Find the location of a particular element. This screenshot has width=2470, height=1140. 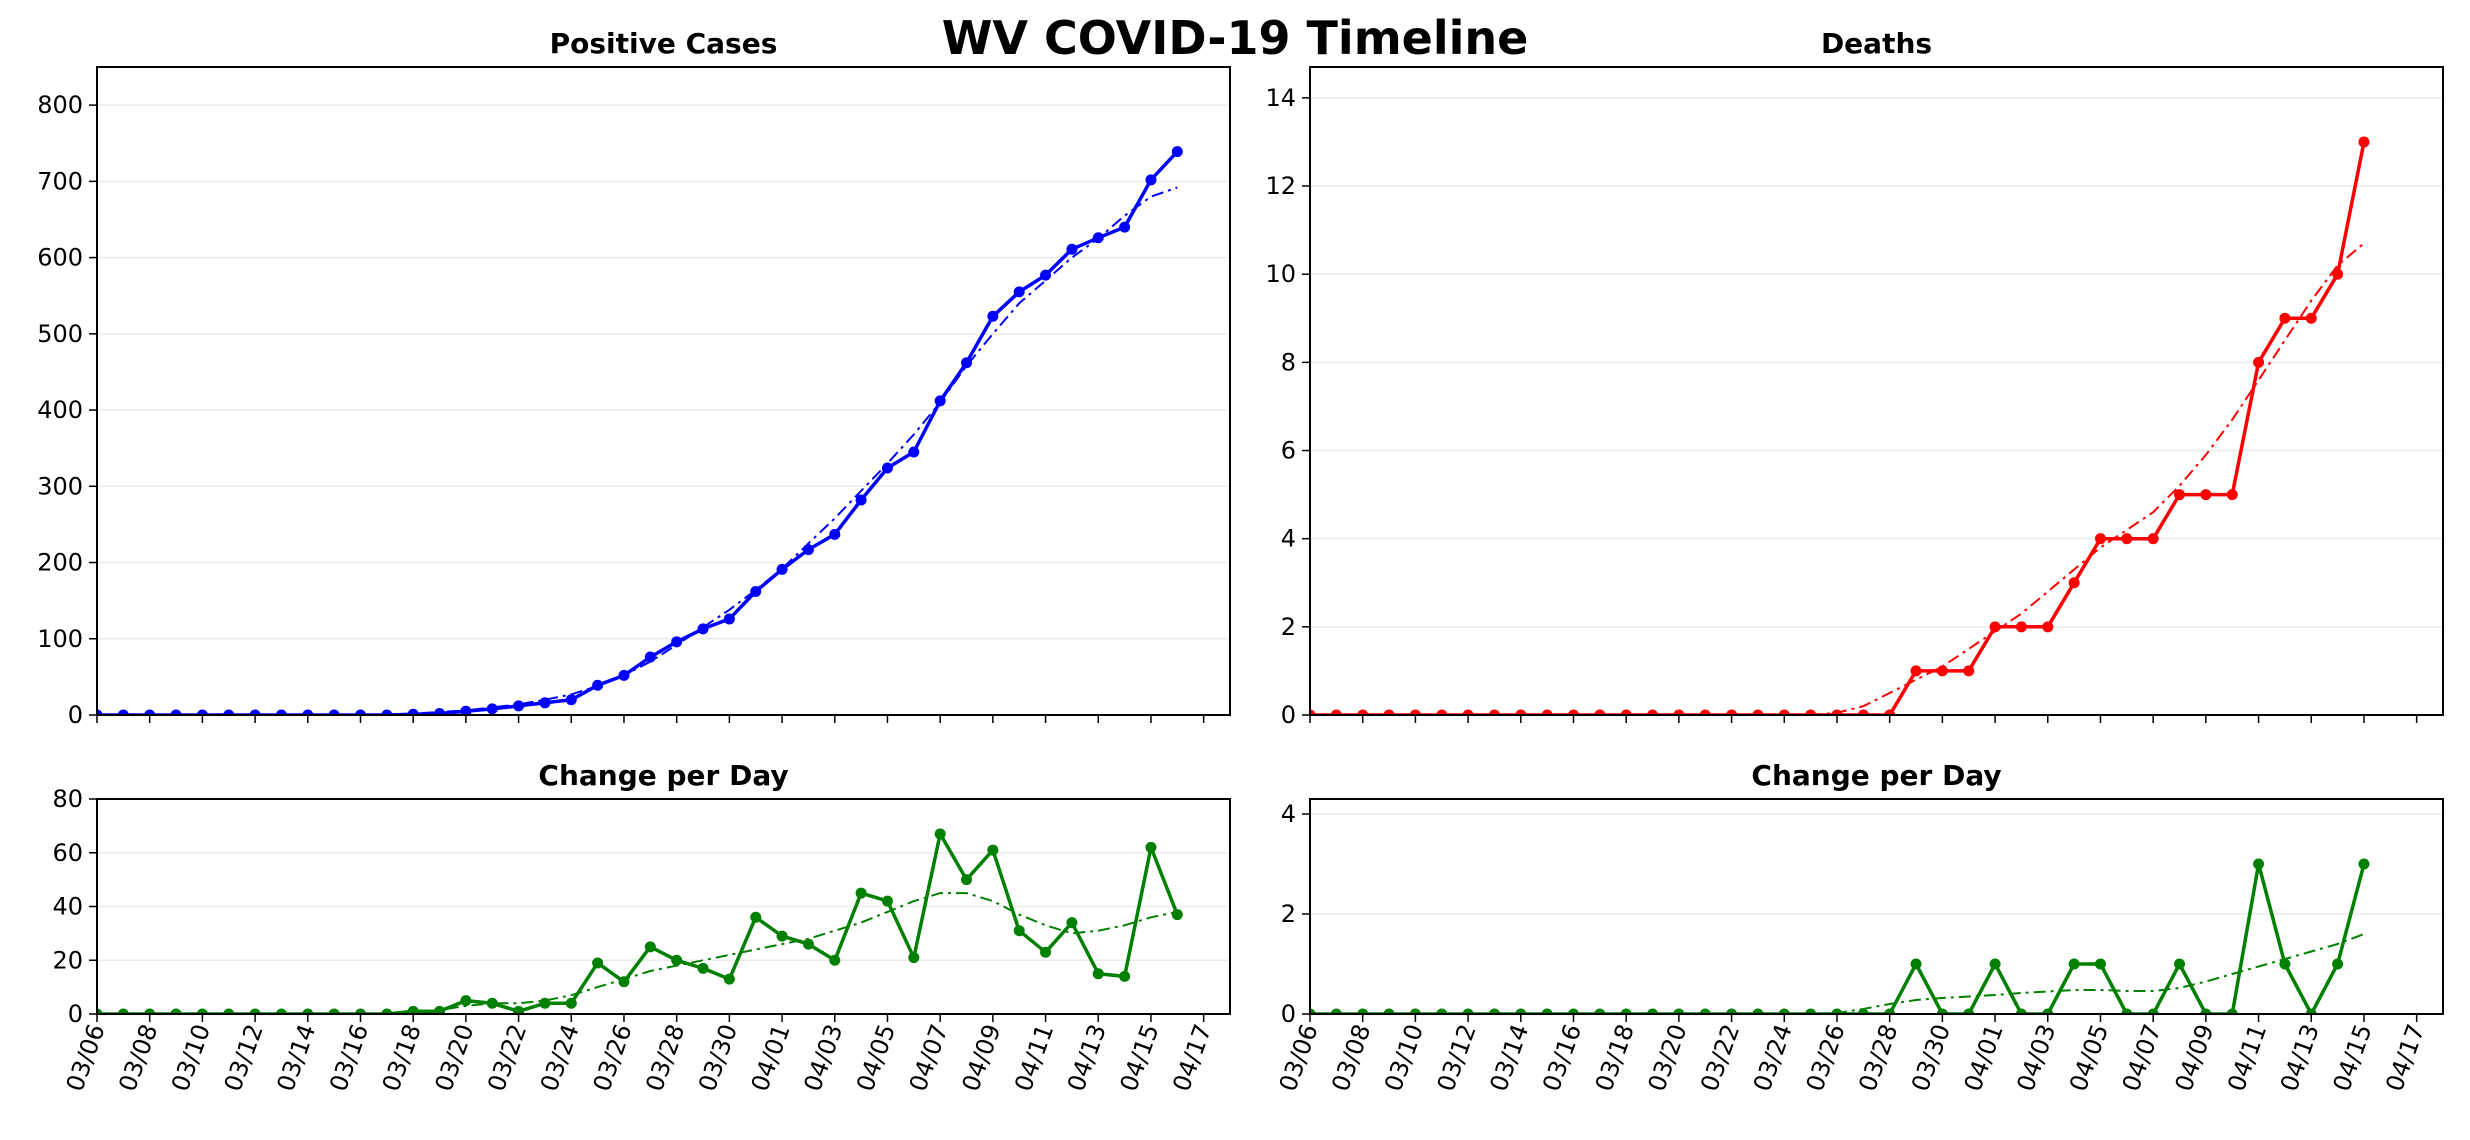

deaths-change-xtick-label: 03/12 is located at coordinates (1457, 1057).